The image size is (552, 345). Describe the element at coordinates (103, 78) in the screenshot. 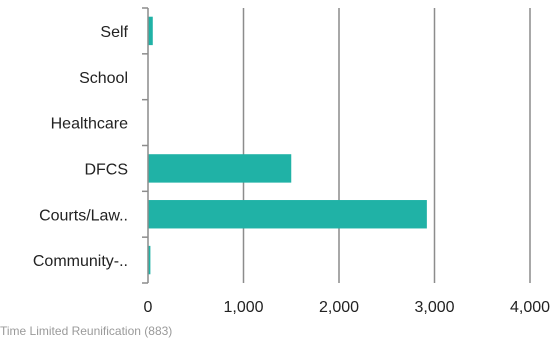

I see `category-label: School` at that location.